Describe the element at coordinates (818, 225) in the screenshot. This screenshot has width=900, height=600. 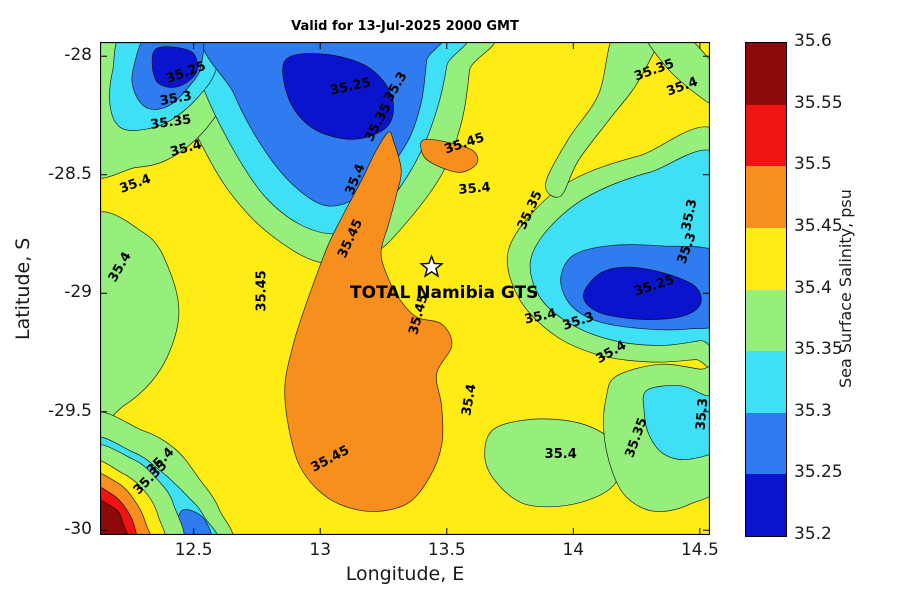
I see `colorbar-tick-label: 35.45` at that location.